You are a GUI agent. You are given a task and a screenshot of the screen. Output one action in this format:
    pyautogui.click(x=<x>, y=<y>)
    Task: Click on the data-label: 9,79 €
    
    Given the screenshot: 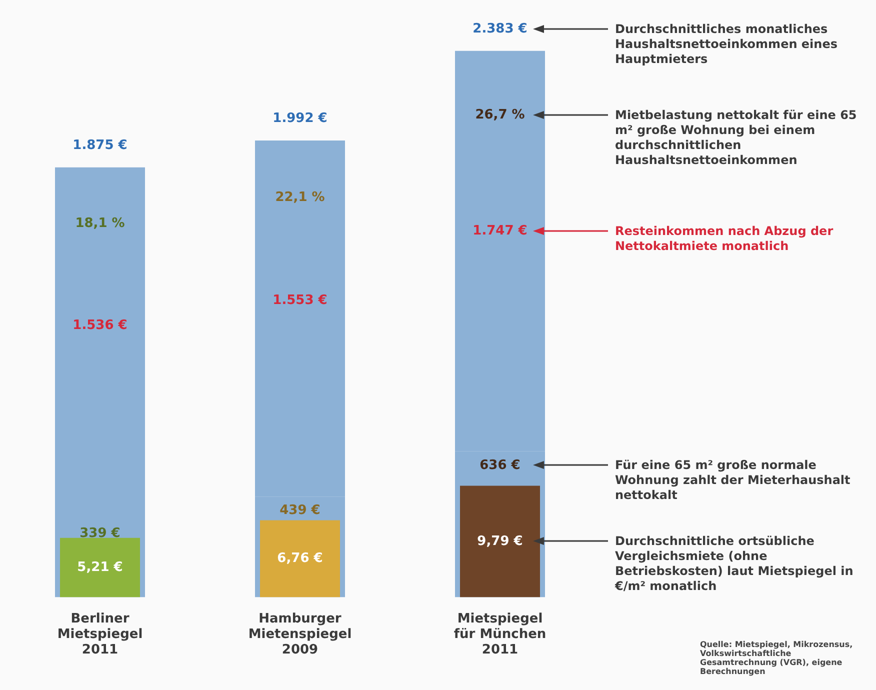 What is the action you would take?
    pyautogui.click(x=500, y=541)
    